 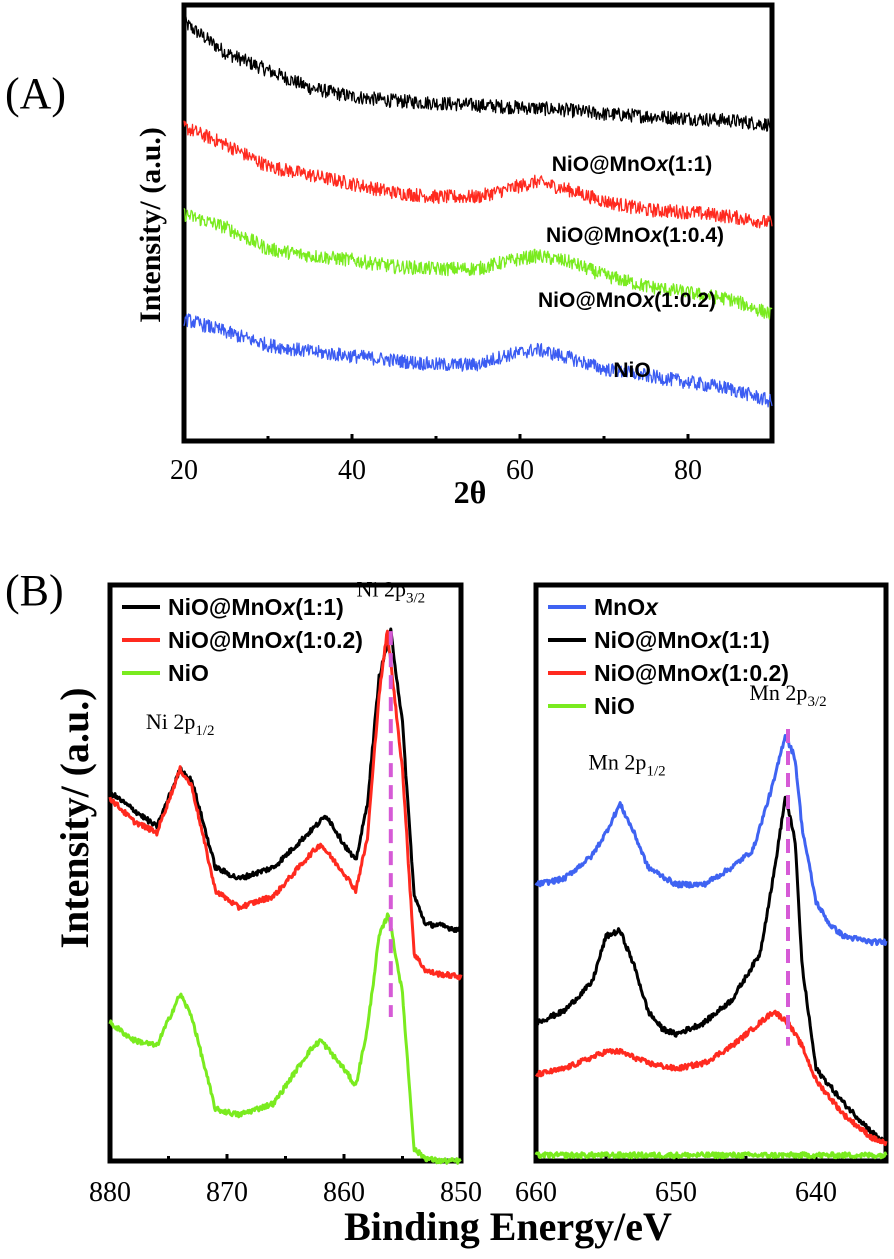 What do you see at coordinates (461, 1192) in the screenshot?
I see `x-tick-label: 850` at bounding box center [461, 1192].